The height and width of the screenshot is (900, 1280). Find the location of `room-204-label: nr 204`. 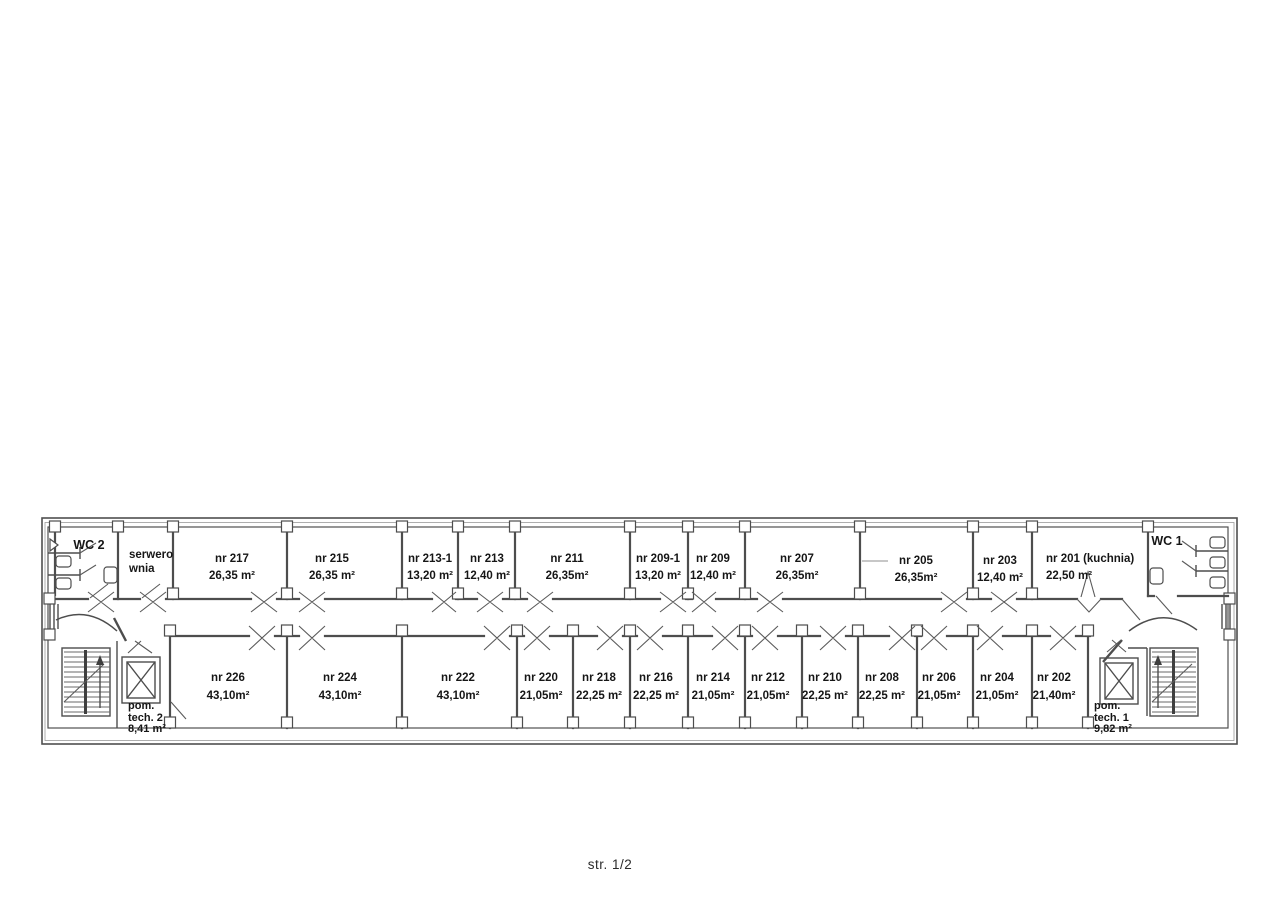

room-204-label: nr 204 is located at coordinates (997, 678).